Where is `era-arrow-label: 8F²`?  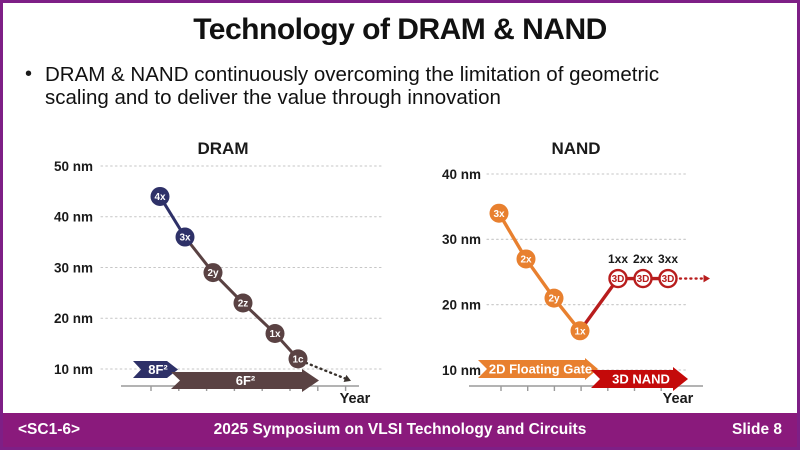 era-arrow-label: 8F² is located at coordinates (158, 369).